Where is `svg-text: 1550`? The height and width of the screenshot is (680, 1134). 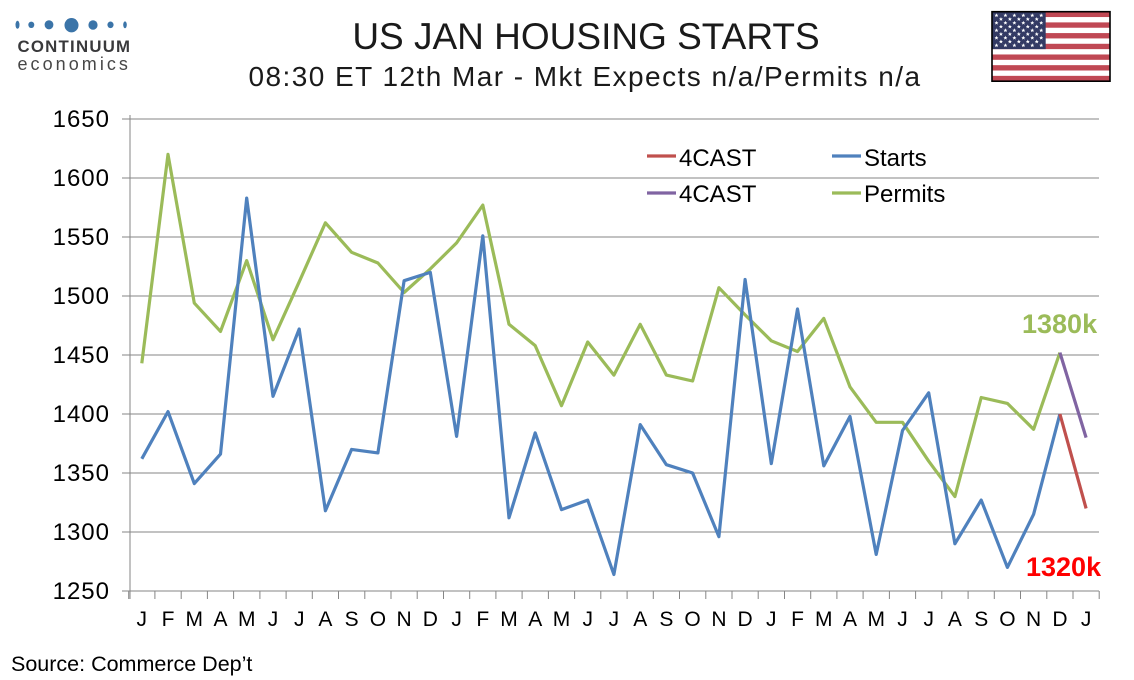 svg-text: 1550 is located at coordinates (81, 237).